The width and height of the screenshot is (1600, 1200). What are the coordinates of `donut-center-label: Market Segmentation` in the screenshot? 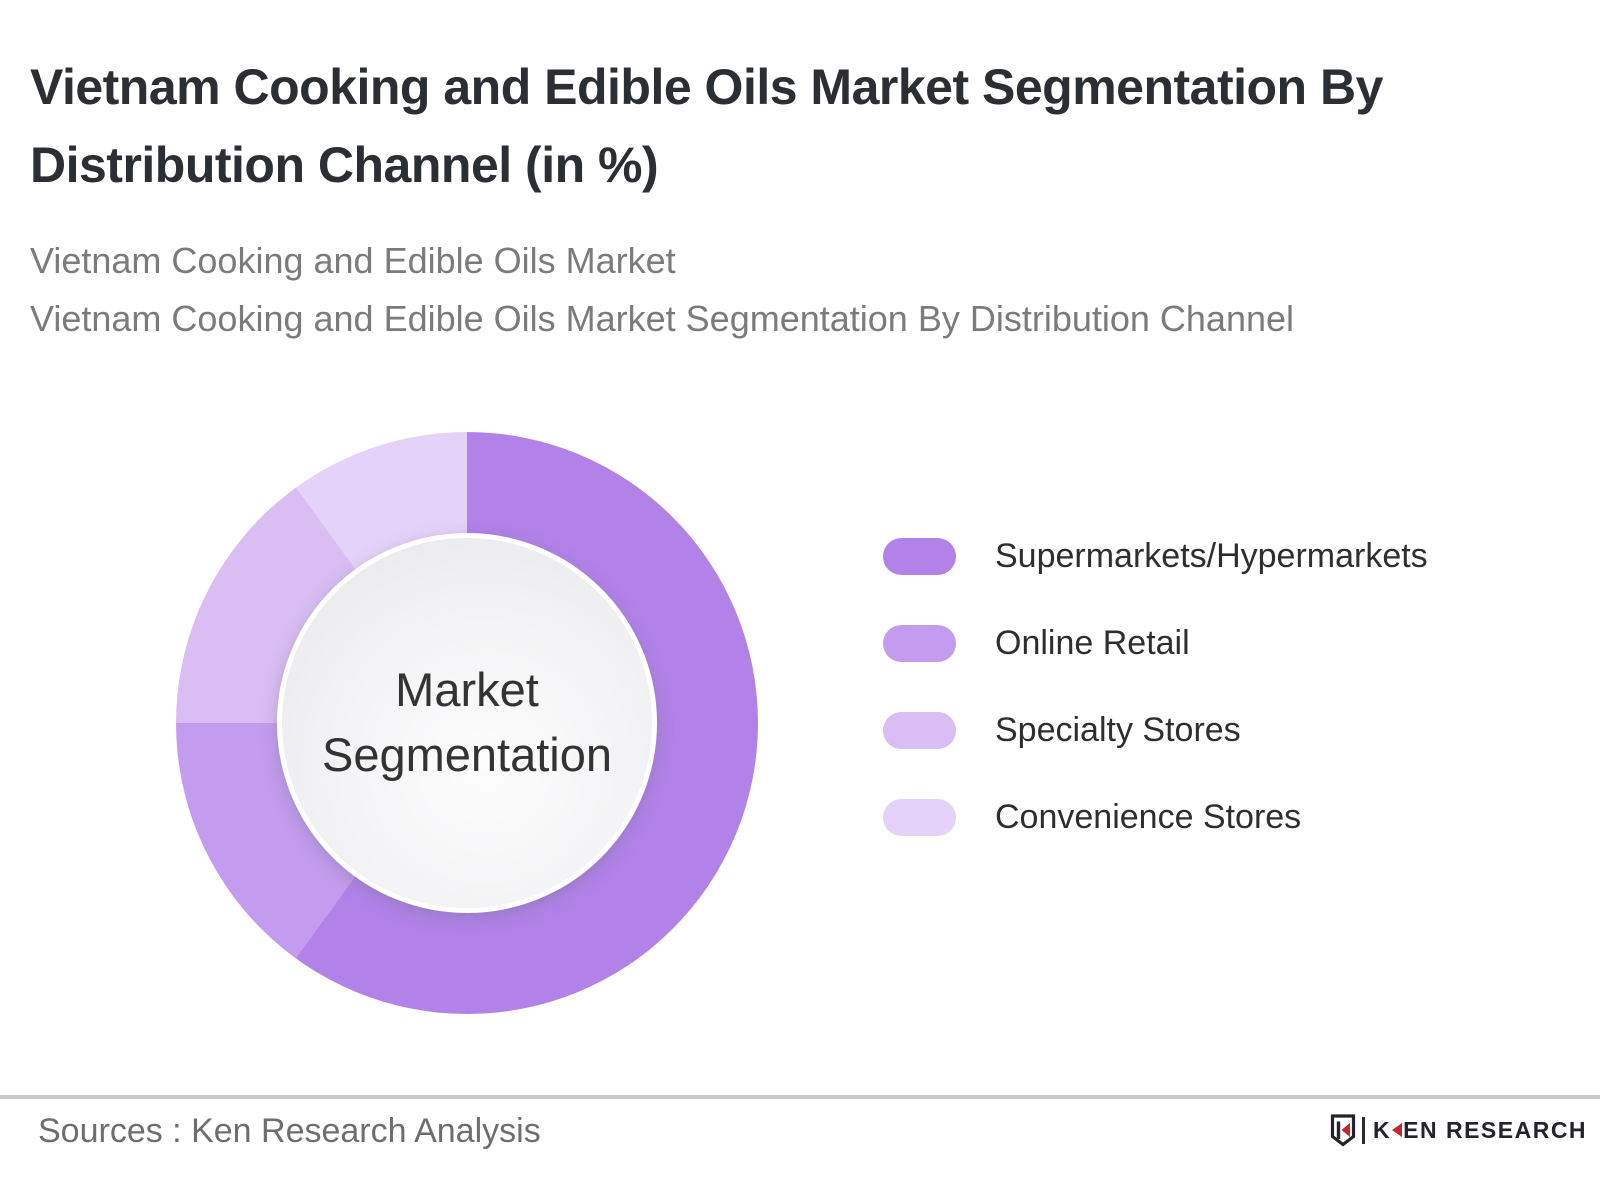 It's located at (467, 722).